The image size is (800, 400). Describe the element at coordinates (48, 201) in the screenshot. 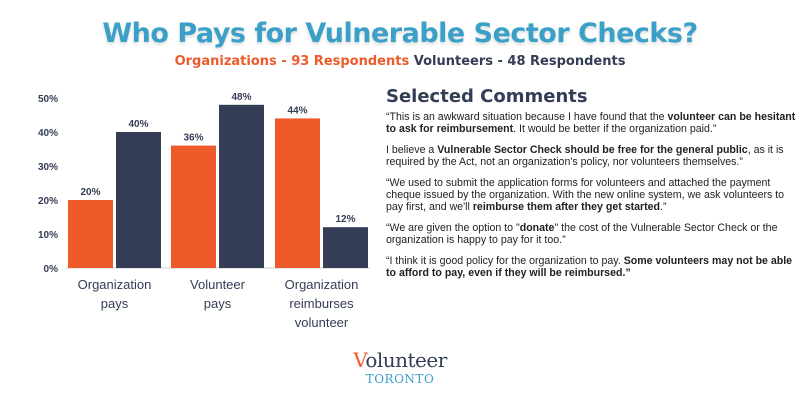

I see `y-tick-label: 20%` at that location.